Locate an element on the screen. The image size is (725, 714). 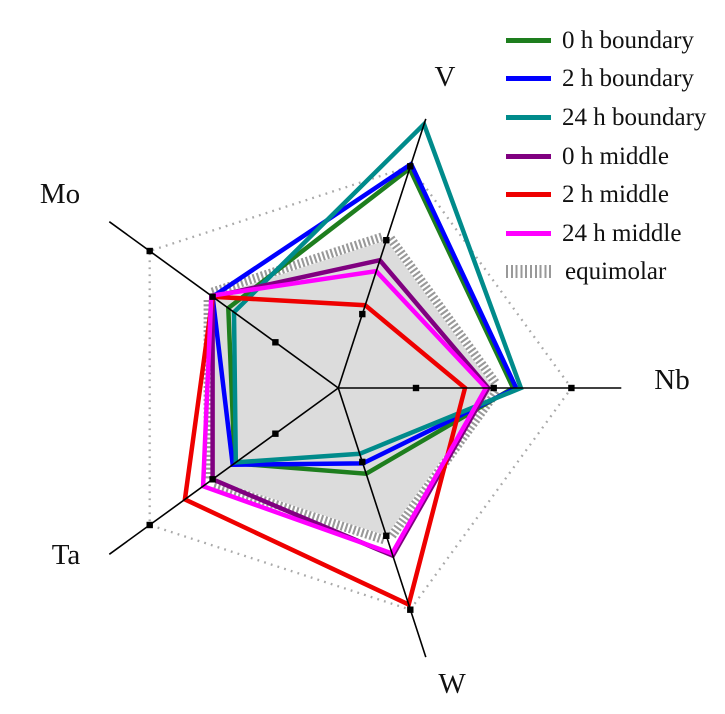
legend-label: 0 h boundary is located at coordinates (628, 40).